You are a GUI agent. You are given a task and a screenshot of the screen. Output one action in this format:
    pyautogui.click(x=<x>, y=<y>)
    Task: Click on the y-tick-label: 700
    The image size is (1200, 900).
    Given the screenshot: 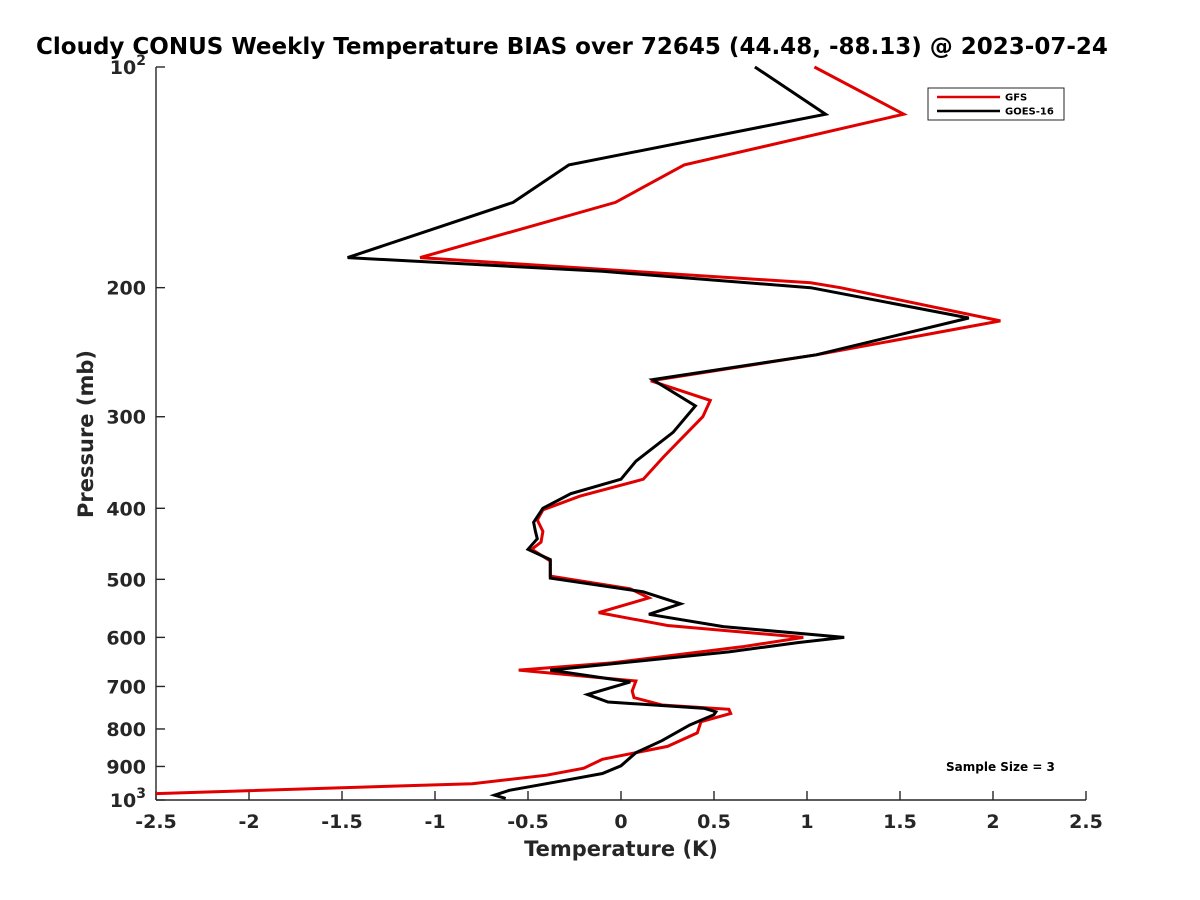 What is the action you would take?
    pyautogui.click(x=126, y=687)
    